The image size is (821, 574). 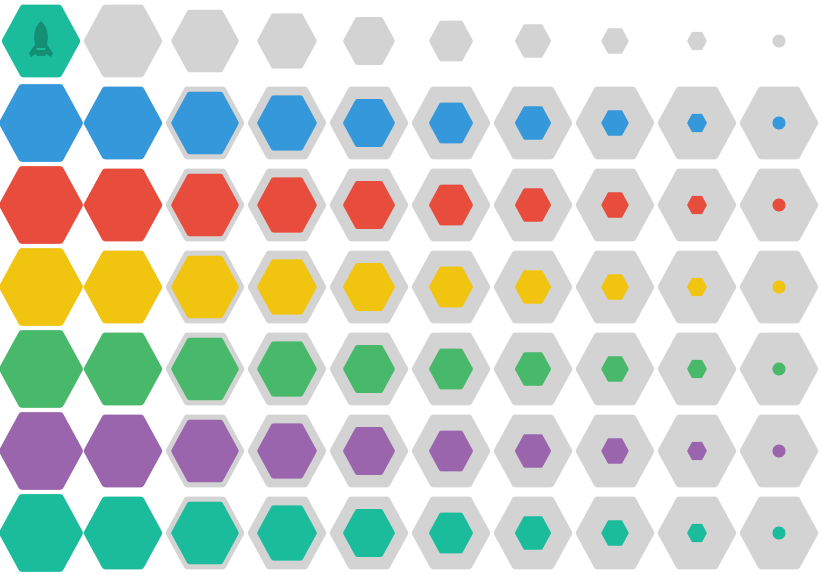 What do you see at coordinates (41, 39) in the screenshot?
I see `rocket-icon` at bounding box center [41, 39].